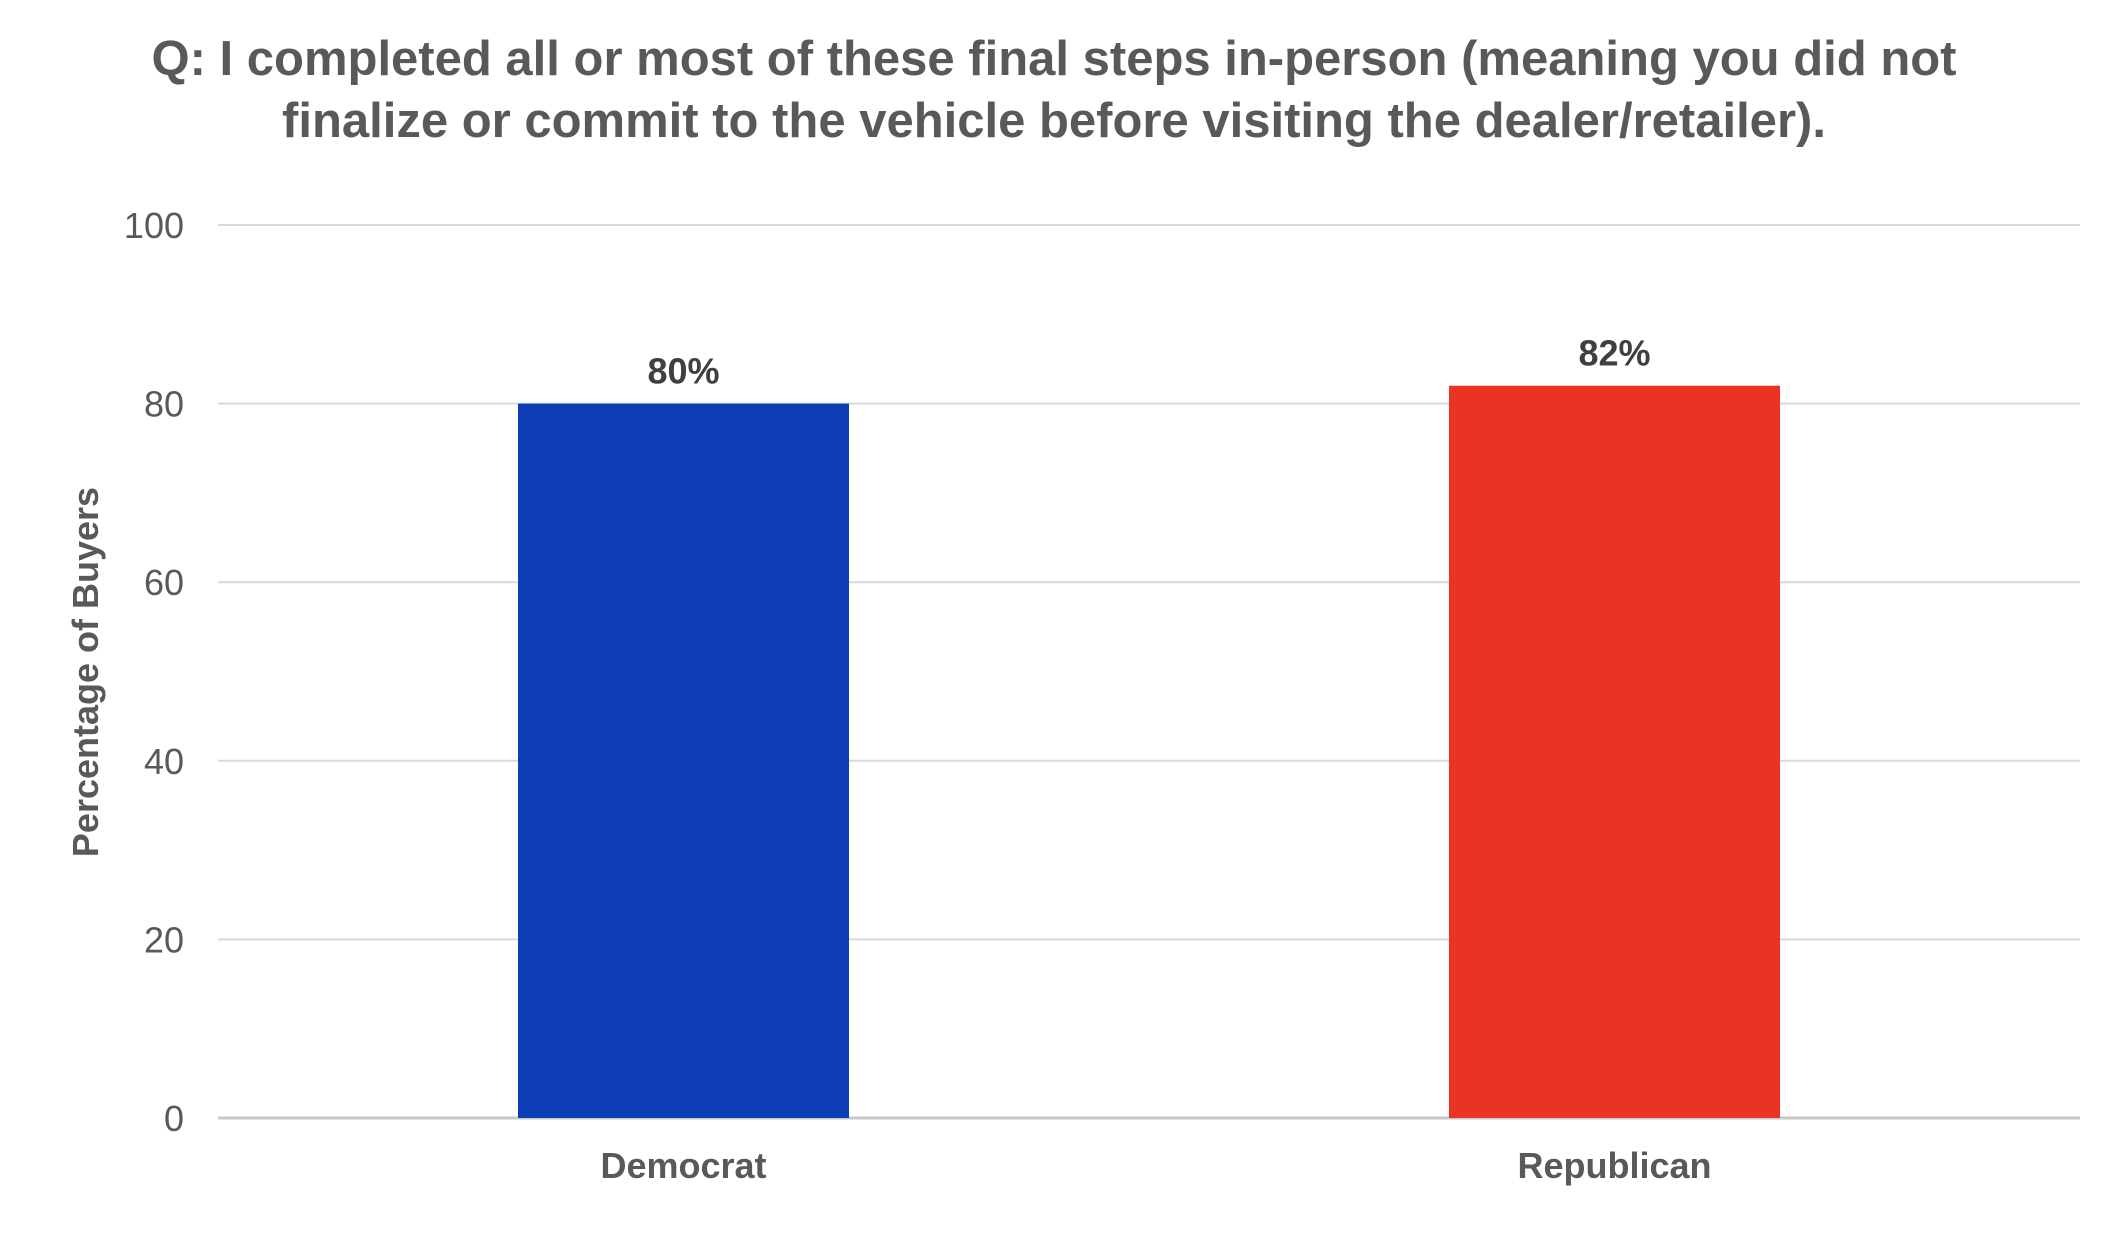 This screenshot has height=1238, width=2108. I want to click on y-tick-label: 100, so click(154, 225).